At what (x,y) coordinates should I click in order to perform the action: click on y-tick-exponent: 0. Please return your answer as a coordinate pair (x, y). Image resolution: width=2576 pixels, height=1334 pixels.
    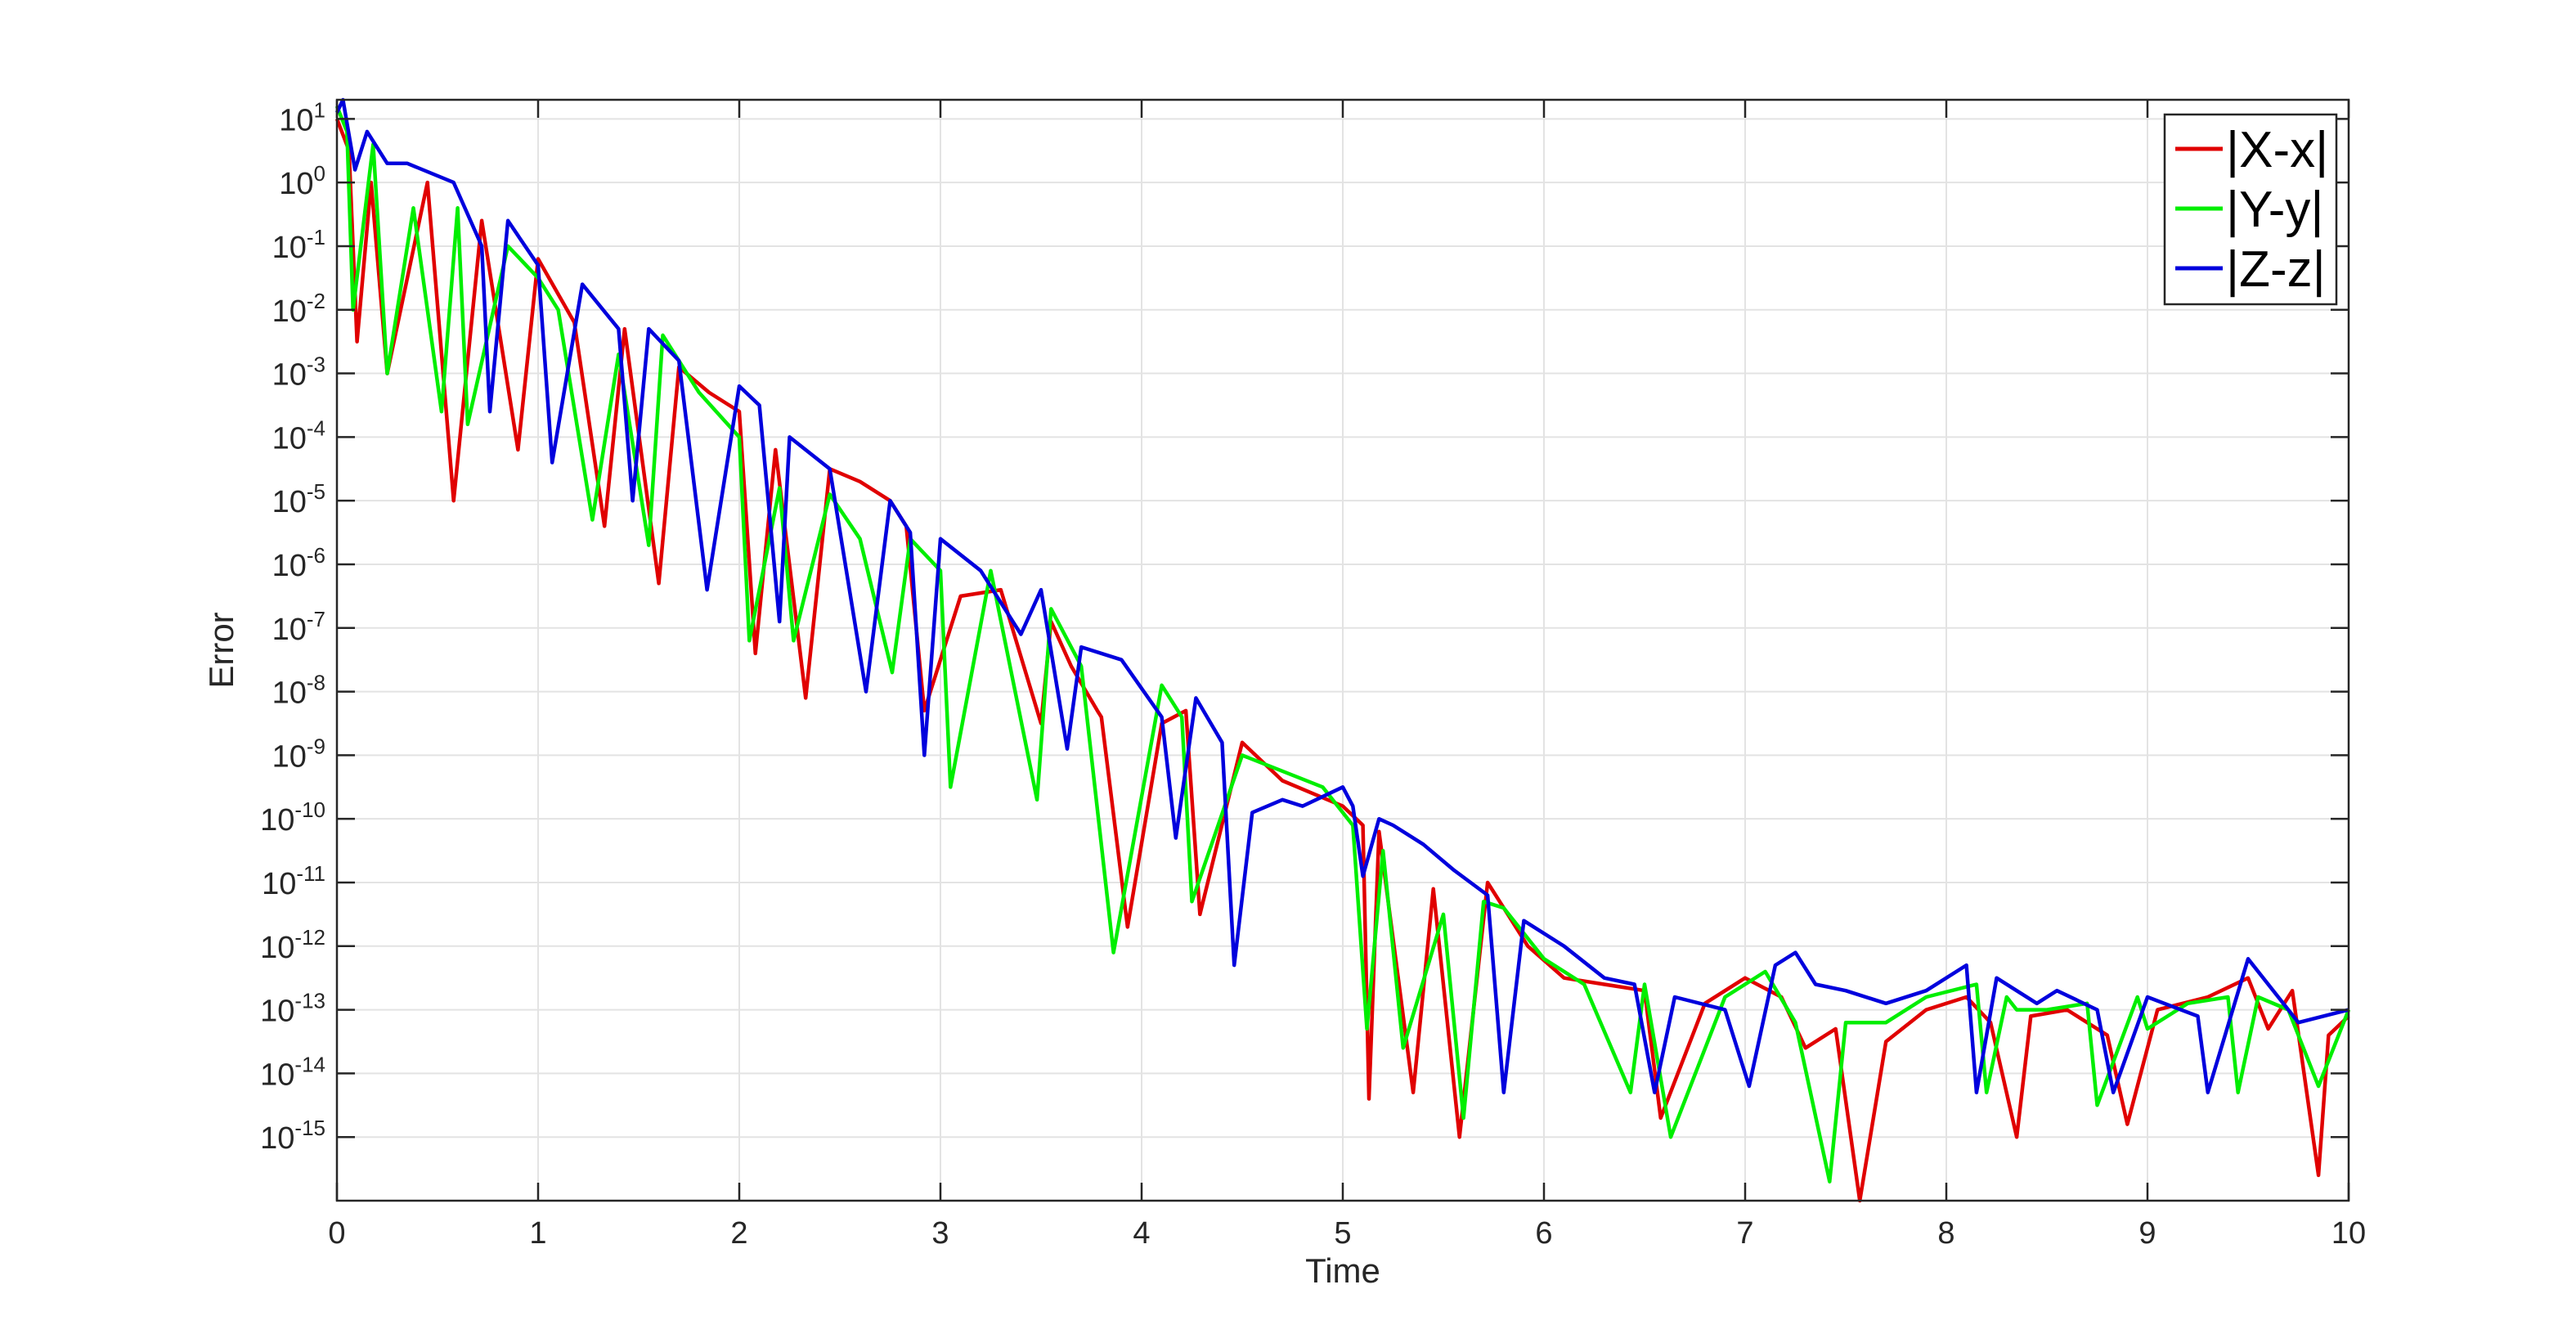
    Looking at the image, I should click on (319, 173).